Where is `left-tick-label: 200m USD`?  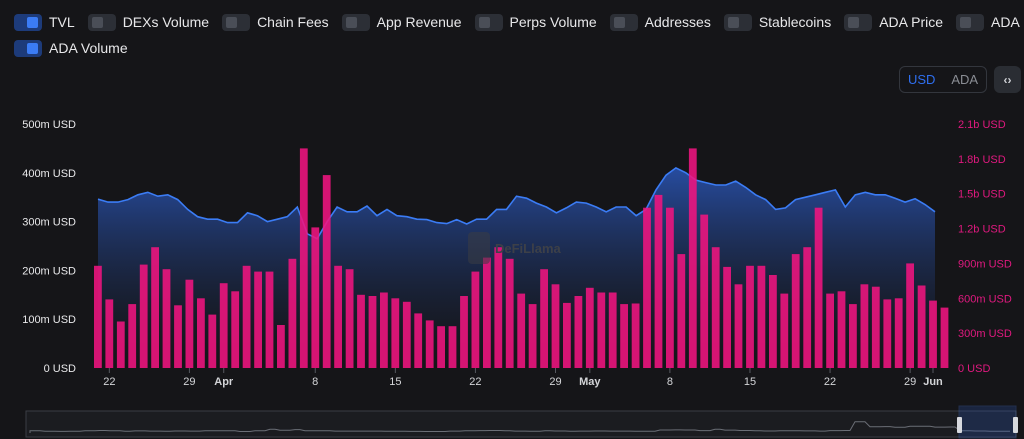 left-tick-label: 200m USD is located at coordinates (49, 271).